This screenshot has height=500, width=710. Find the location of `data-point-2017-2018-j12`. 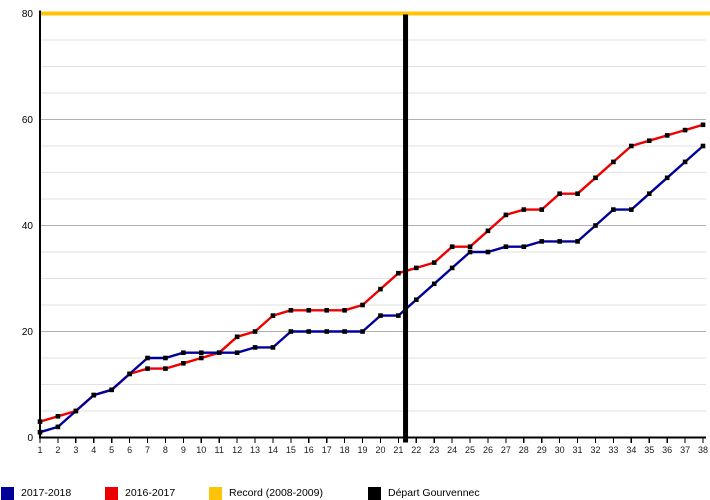

data-point-2017-2018-j12 is located at coordinates (237, 352).